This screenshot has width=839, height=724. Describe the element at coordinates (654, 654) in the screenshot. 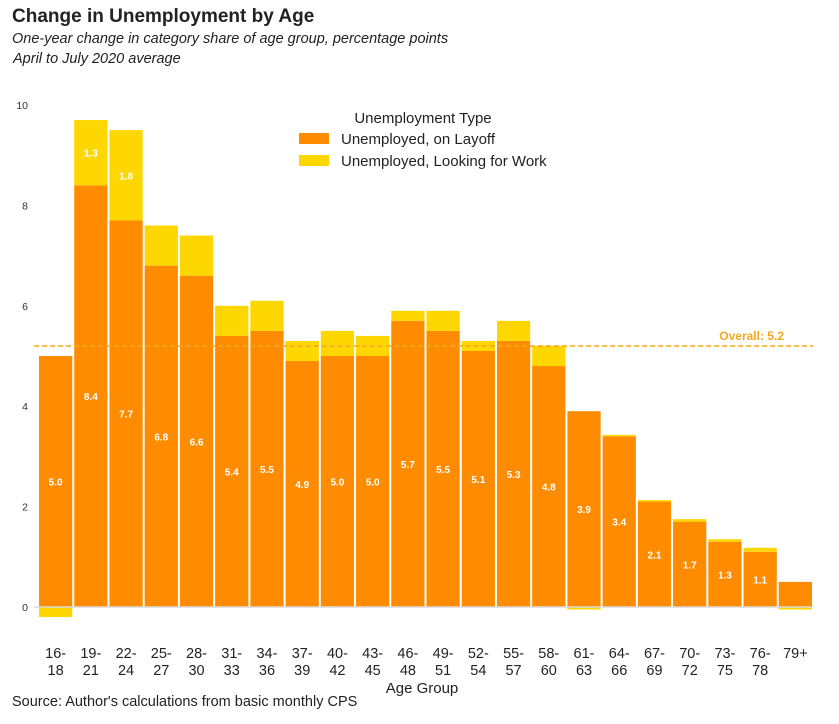

I see `x-tick-label: 67-` at that location.